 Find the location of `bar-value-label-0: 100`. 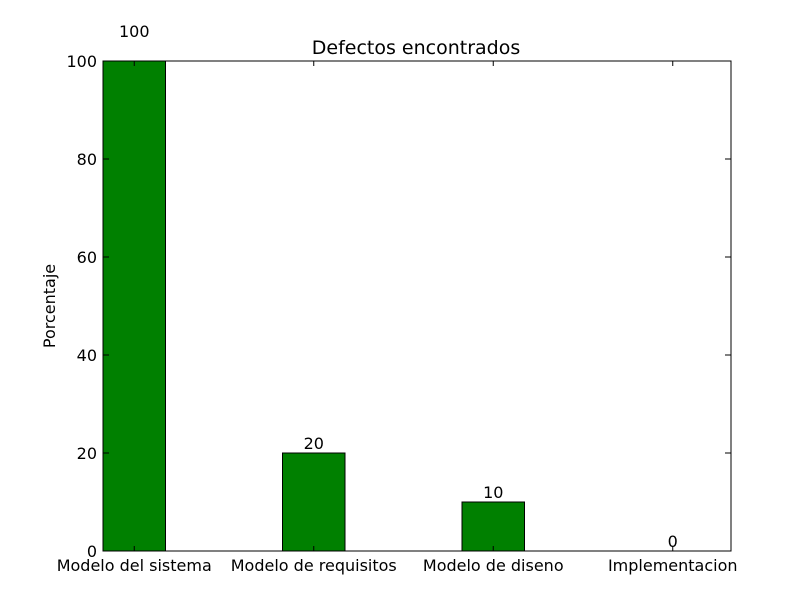

bar-value-label-0: 100 is located at coordinates (134, 31).